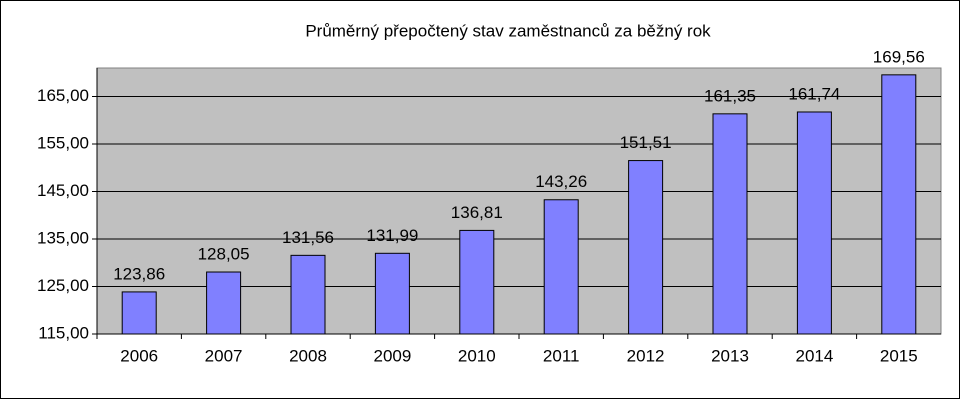 This screenshot has width=961, height=400. I want to click on value-label: 169,56, so click(899, 56).